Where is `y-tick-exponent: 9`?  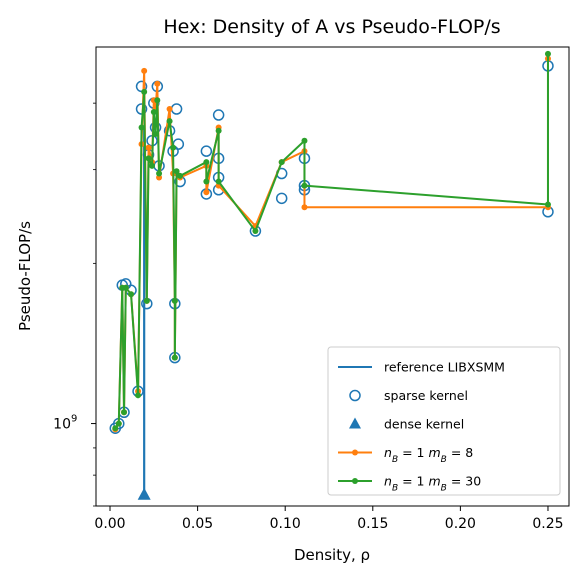
y-tick-exponent: 9 is located at coordinates (74, 419).